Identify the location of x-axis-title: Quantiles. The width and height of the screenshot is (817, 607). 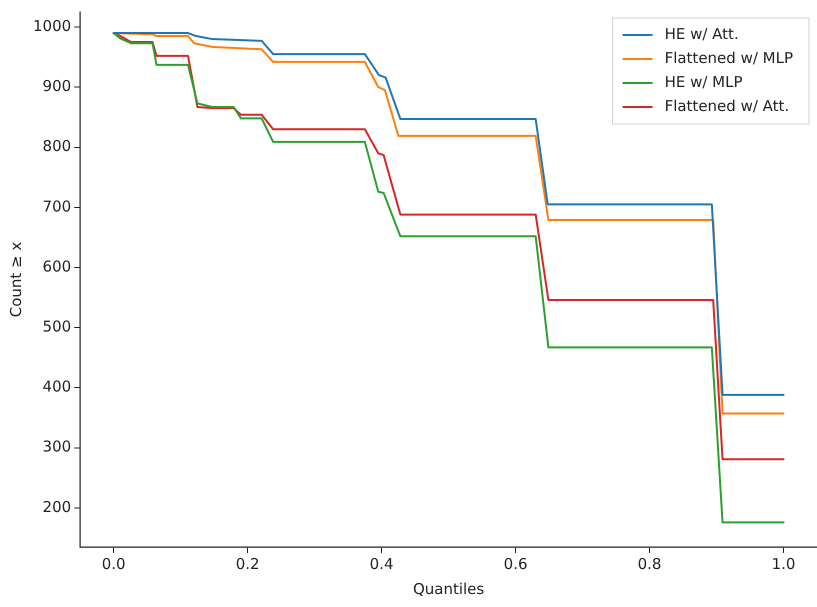
(448, 589).